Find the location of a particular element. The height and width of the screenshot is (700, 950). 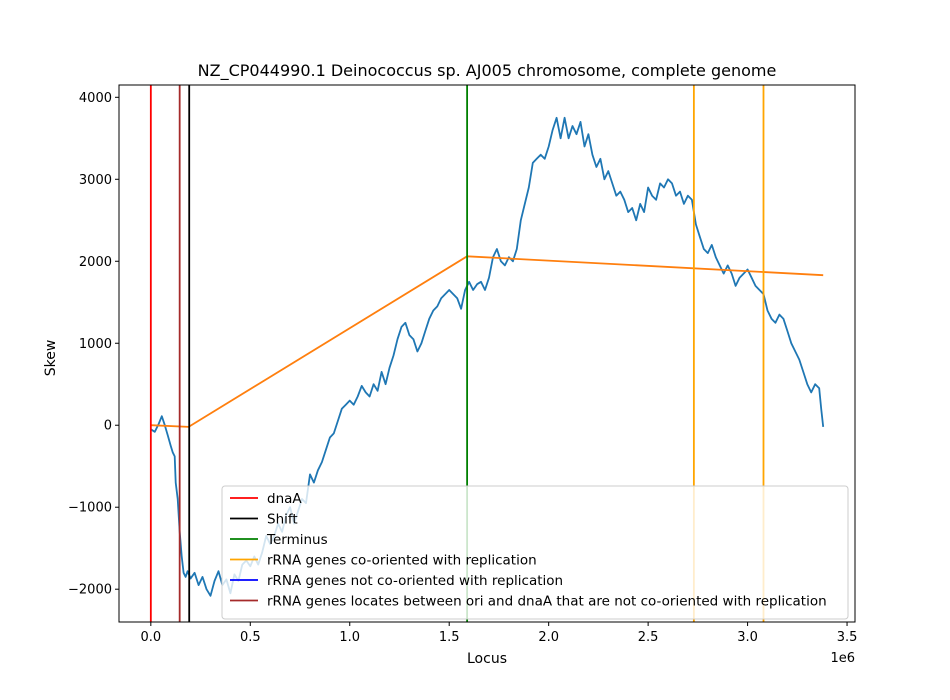

legend-entry-label: Terminus is located at coordinates (297, 540).